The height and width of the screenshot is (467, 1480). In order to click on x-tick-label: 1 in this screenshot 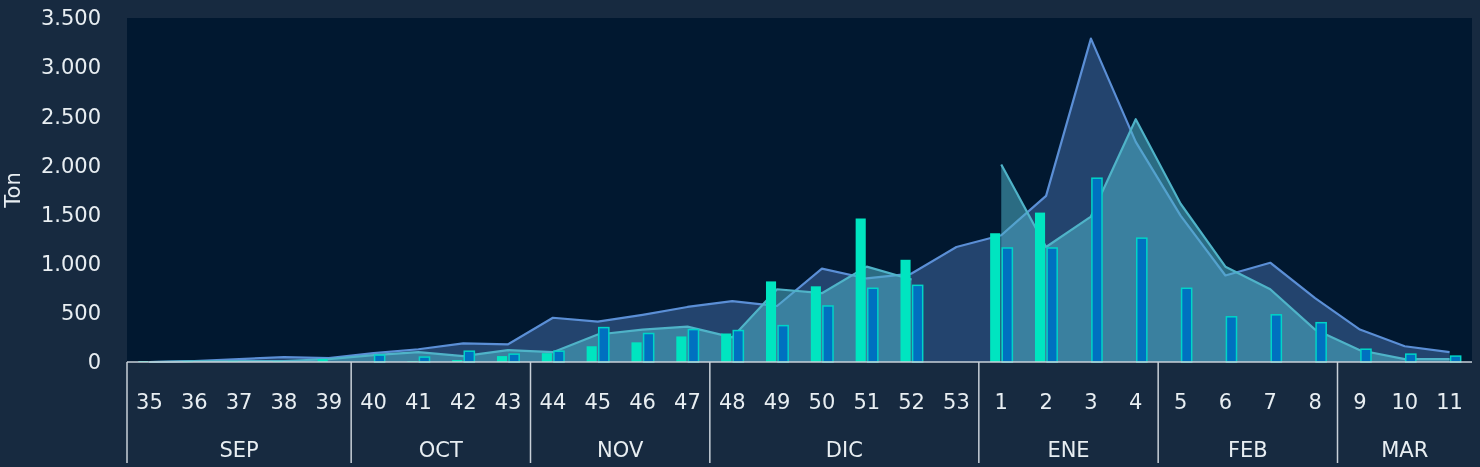, I will do `click(1001, 402)`.